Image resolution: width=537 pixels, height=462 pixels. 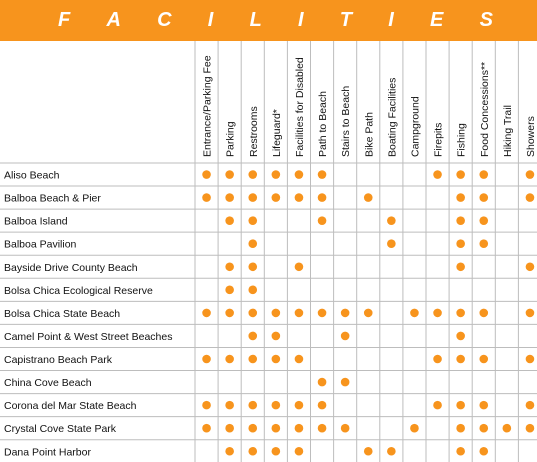 I want to click on column-header: Lifeguard*, so click(x=277, y=133).